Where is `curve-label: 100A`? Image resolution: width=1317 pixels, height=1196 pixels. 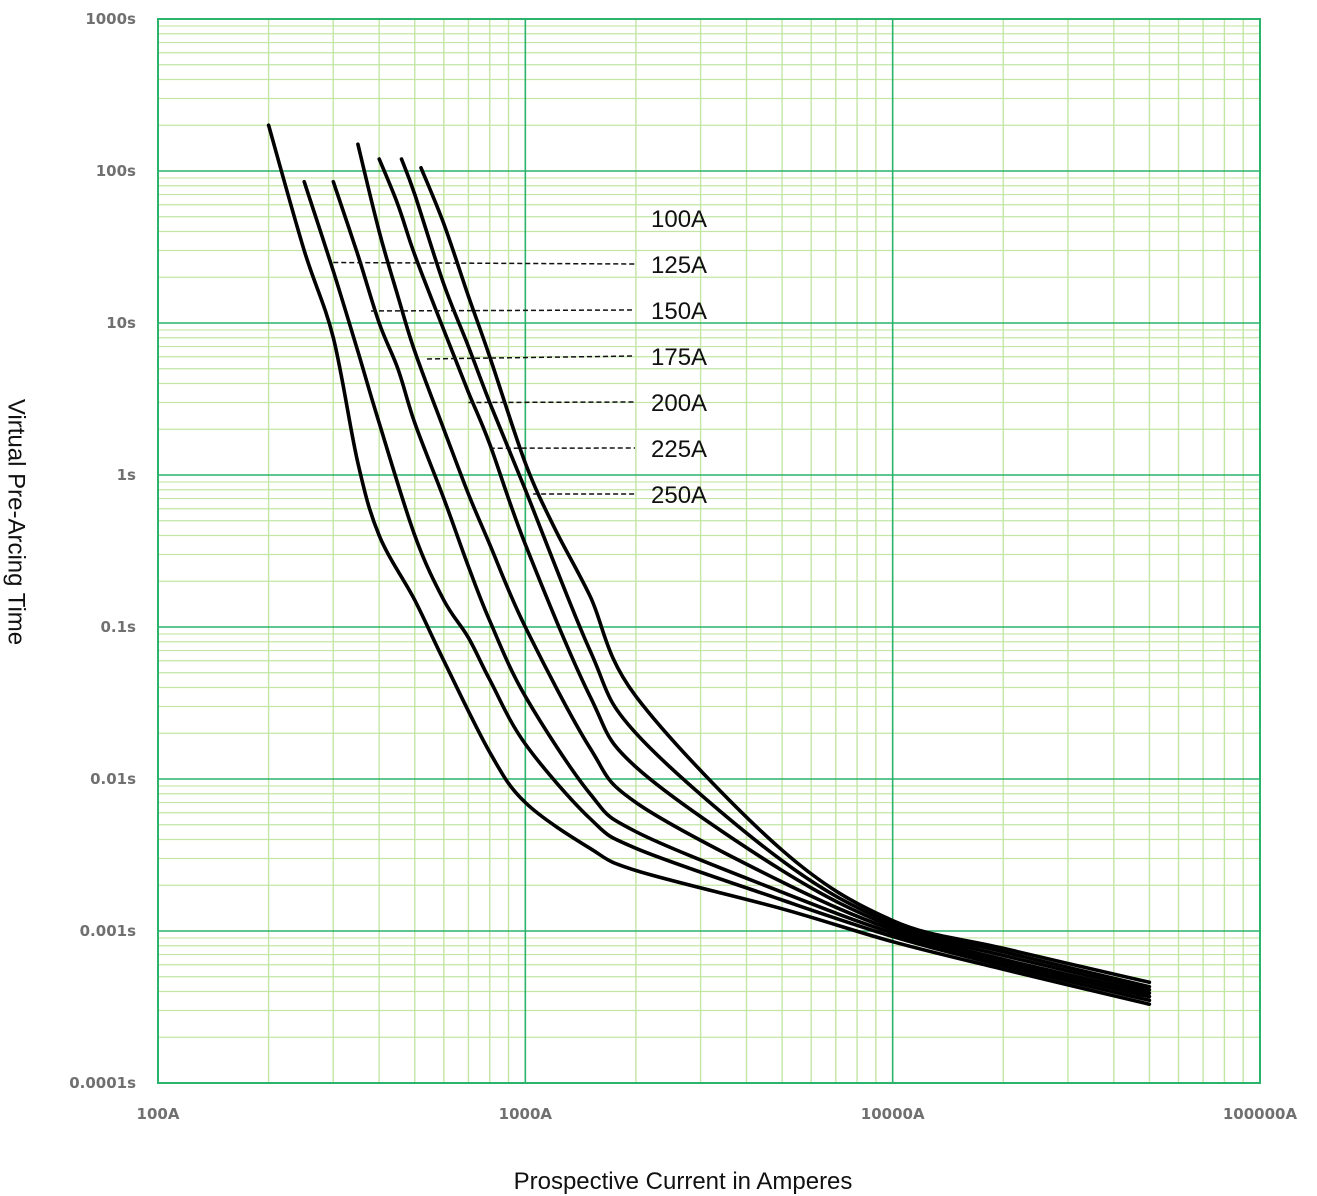 curve-label: 100A is located at coordinates (679, 219).